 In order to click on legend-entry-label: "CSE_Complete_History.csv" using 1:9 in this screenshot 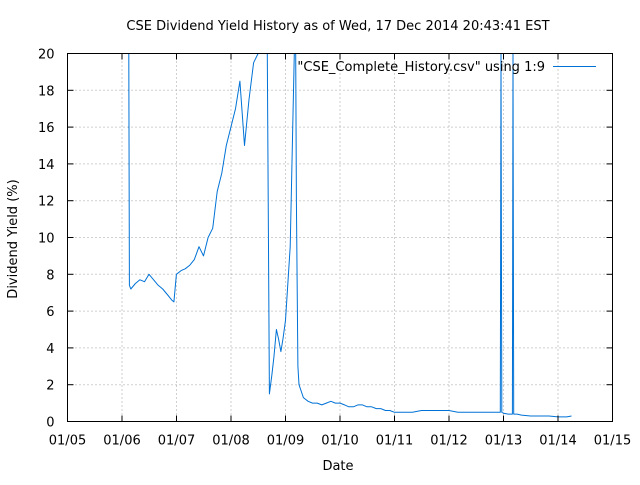, I will do `click(421, 67)`.